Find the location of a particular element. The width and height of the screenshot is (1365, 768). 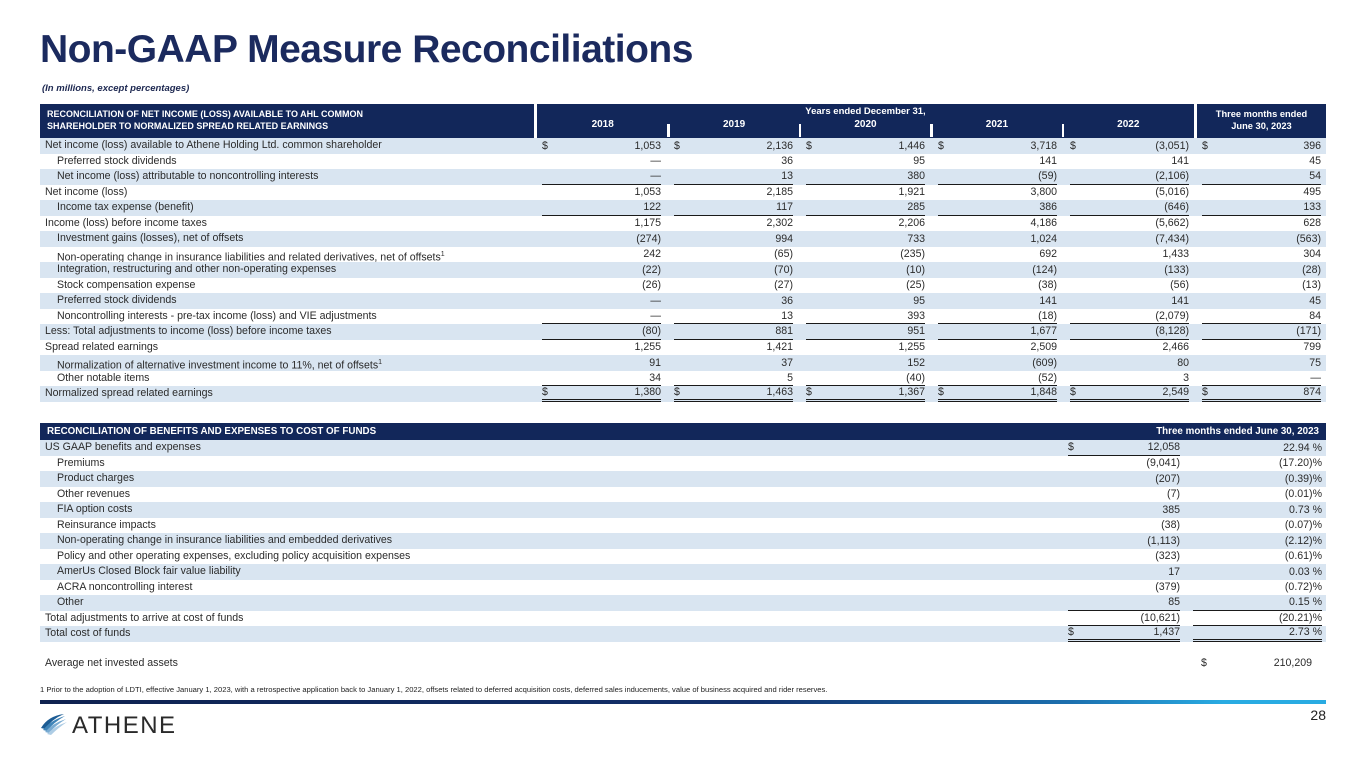

value-cell-inner: 133 is located at coordinates (1261, 208).